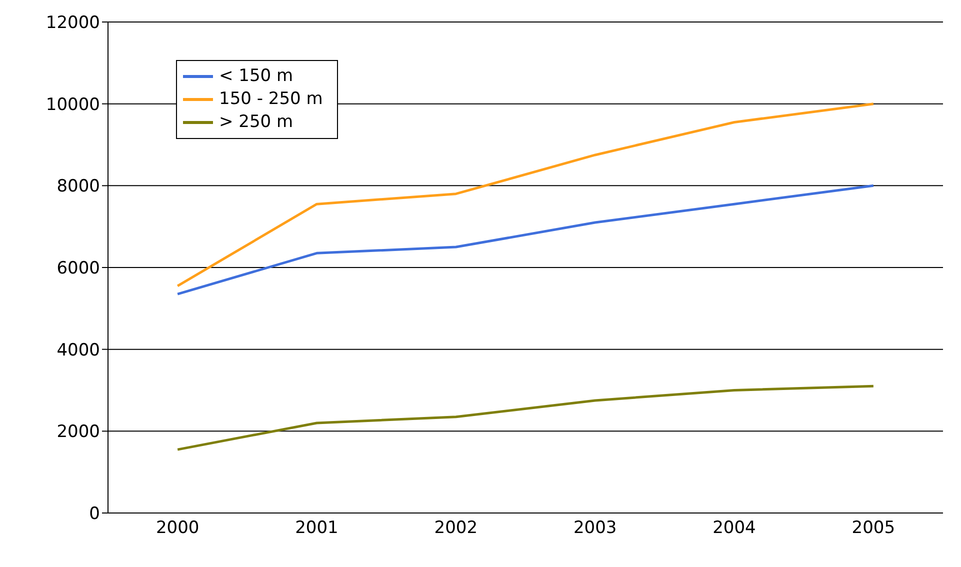  Describe the element at coordinates (874, 528) in the screenshot. I see `x-tick-label: 2005` at that location.